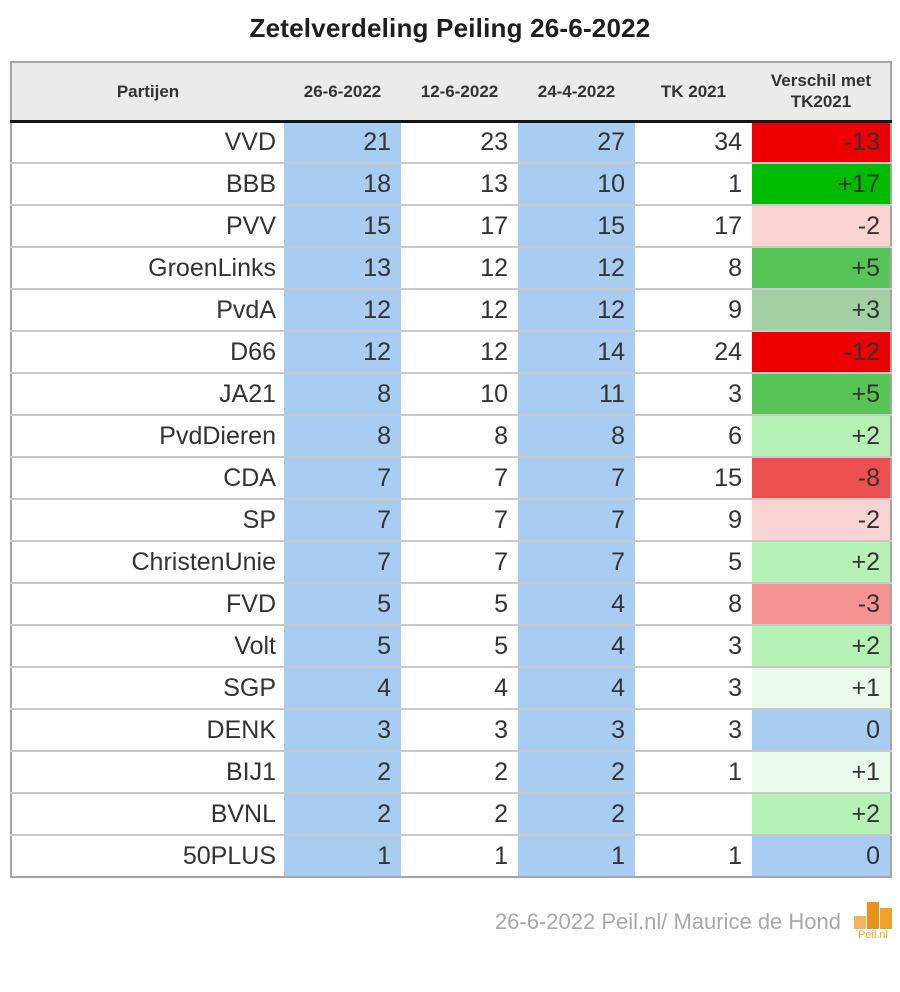 The image size is (900, 992). Describe the element at coordinates (821, 91) in the screenshot. I see `column-header-verschil: Verschil met TK2021` at that location.